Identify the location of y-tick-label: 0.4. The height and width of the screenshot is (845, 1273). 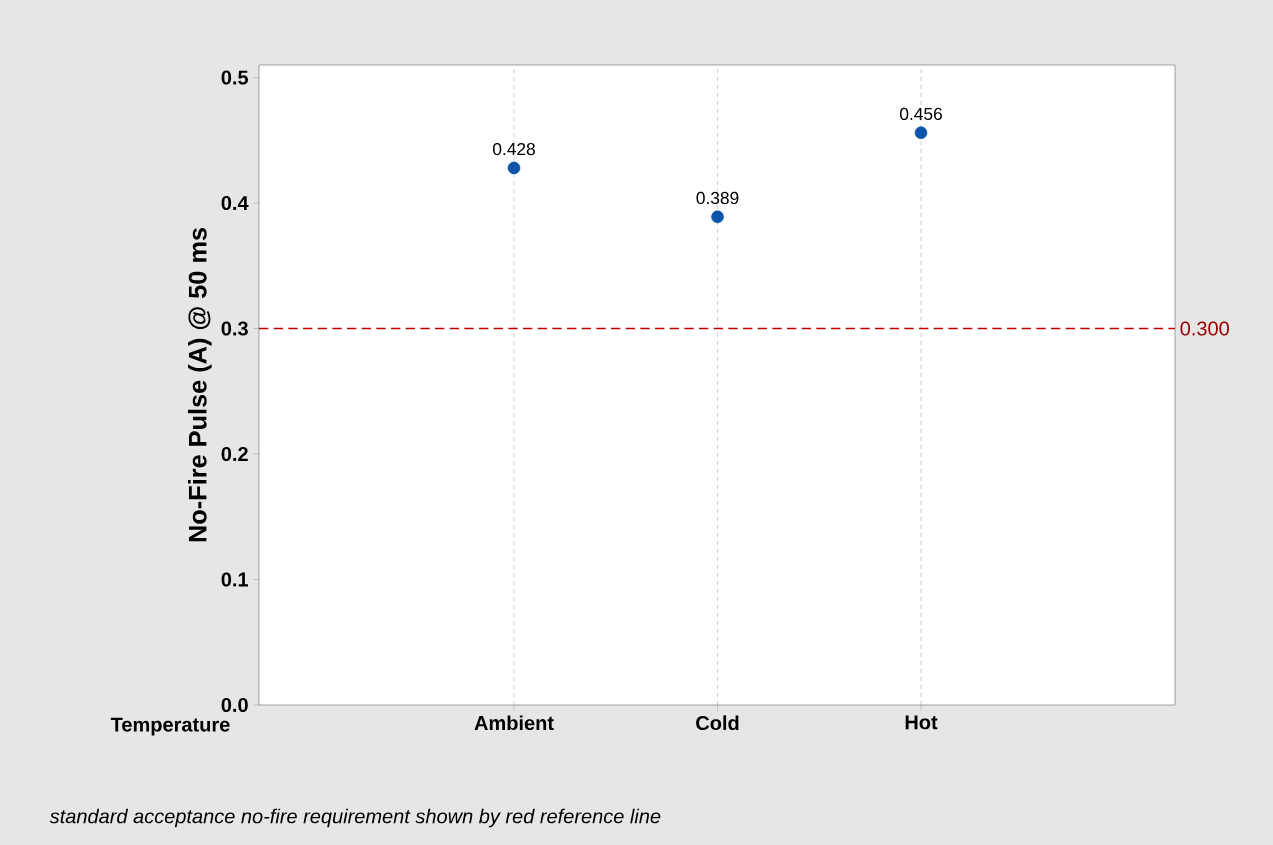
(235, 203).